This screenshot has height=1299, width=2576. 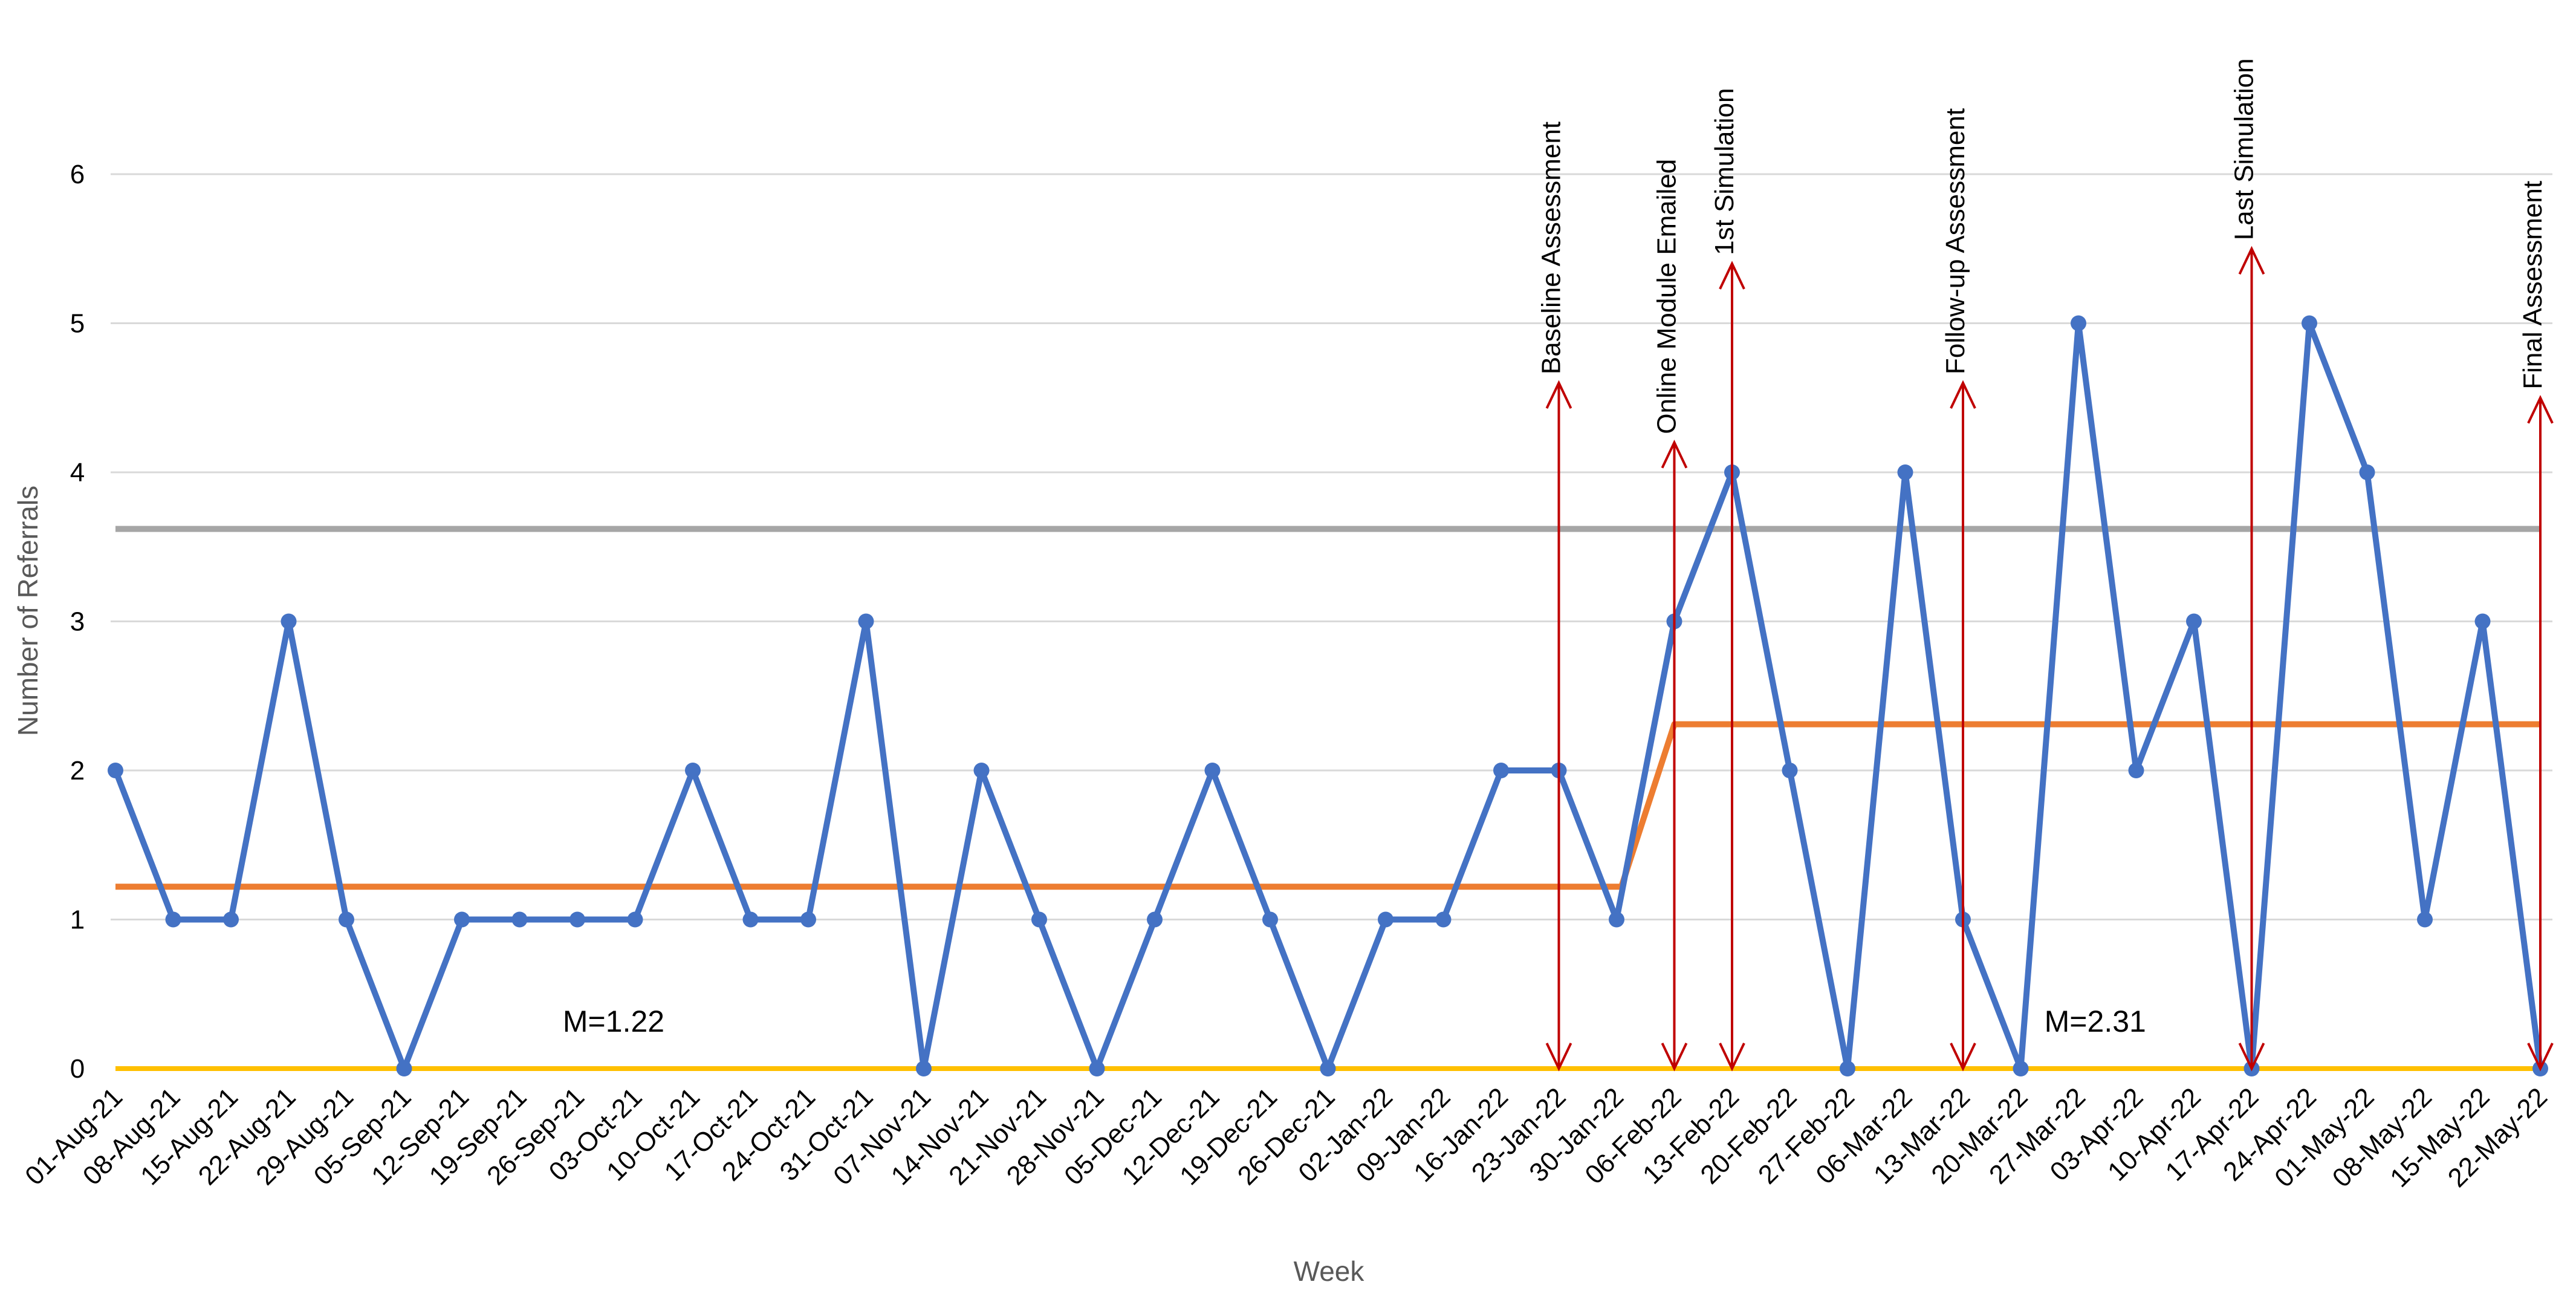 I want to click on y-axis-title: Number of Referrals, so click(x=28, y=611).